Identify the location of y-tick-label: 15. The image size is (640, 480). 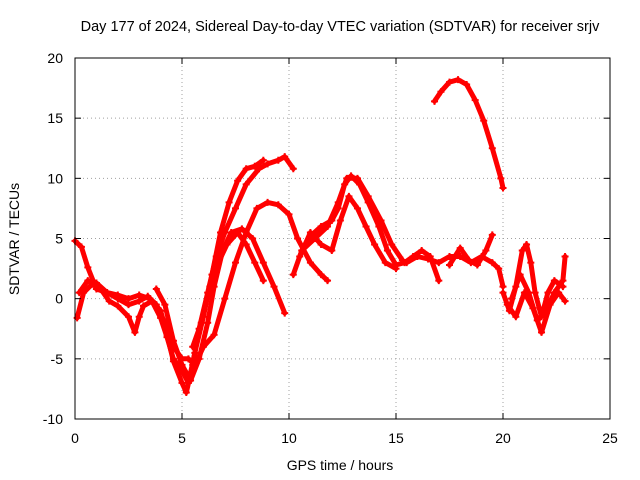
(55, 118).